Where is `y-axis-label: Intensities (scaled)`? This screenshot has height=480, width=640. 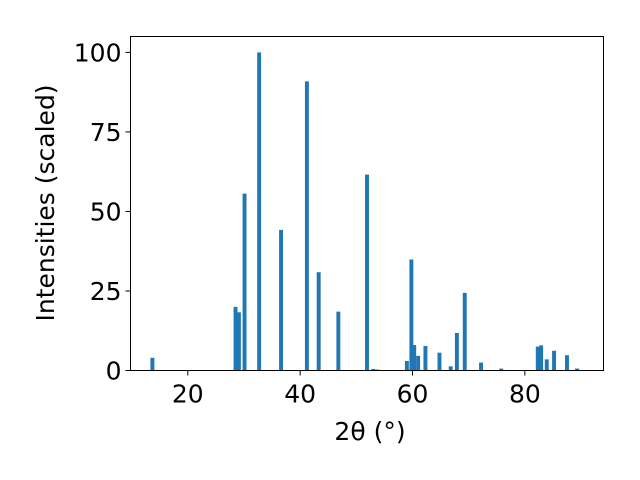
y-axis-label: Intensities (scaled) is located at coordinates (45, 202).